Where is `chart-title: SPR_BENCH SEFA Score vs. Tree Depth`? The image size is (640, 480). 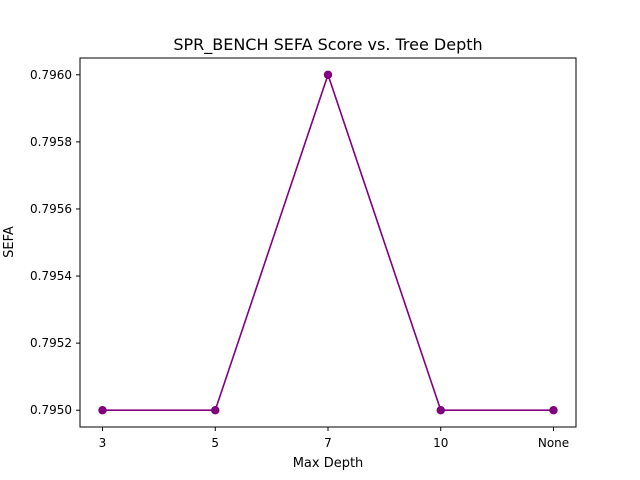 chart-title: SPR_BENCH SEFA Score vs. Tree Depth is located at coordinates (327, 45).